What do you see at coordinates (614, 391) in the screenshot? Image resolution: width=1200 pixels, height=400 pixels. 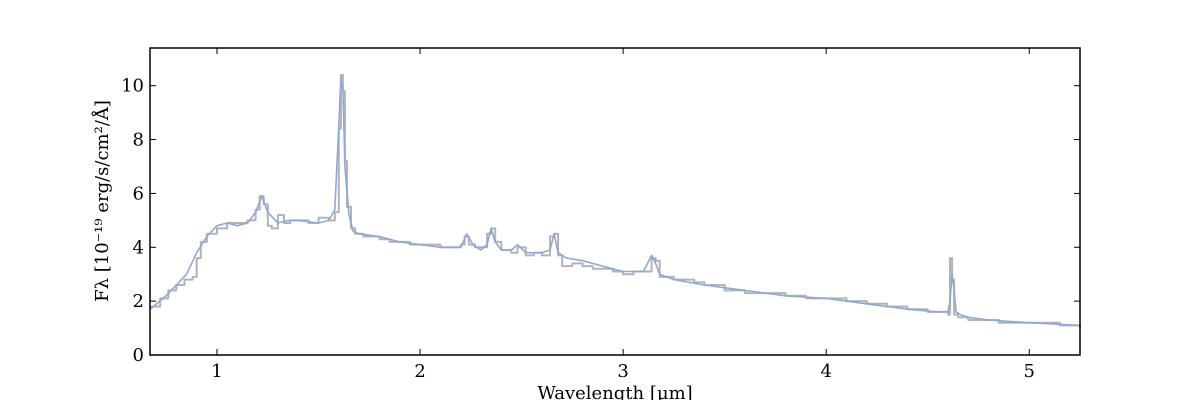 I see `x-axis-label: Wavelength [μm]` at bounding box center [614, 391].